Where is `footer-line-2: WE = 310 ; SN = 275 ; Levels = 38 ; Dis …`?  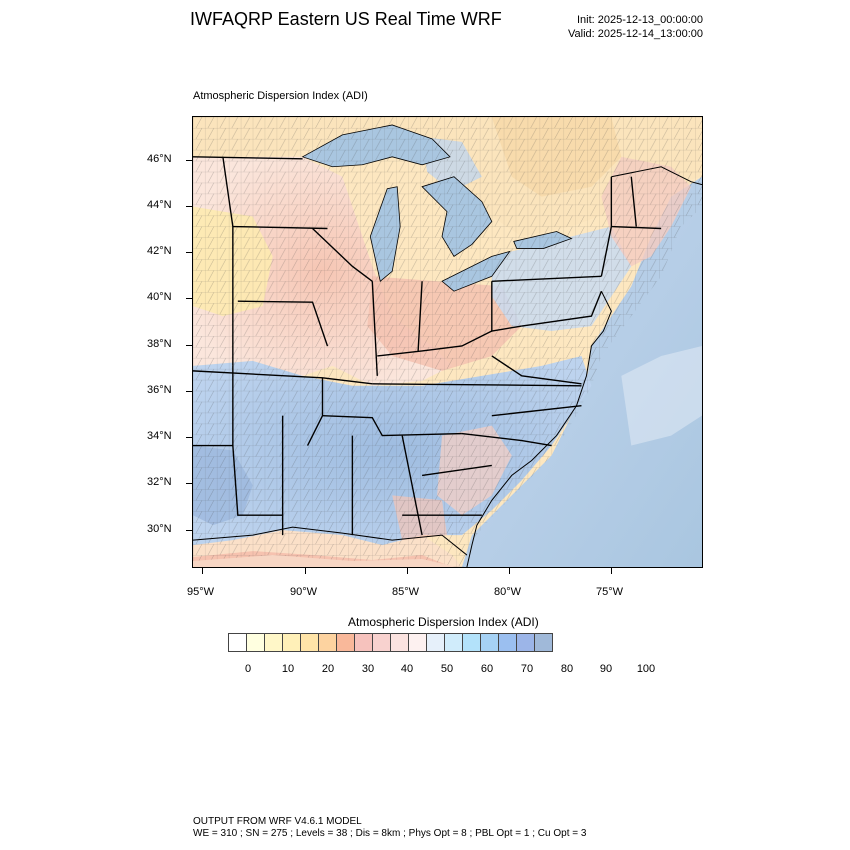 footer-line-2: WE = 310 ; SN = 275 ; Levels = 38 ; Dis … is located at coordinates (390, 833).